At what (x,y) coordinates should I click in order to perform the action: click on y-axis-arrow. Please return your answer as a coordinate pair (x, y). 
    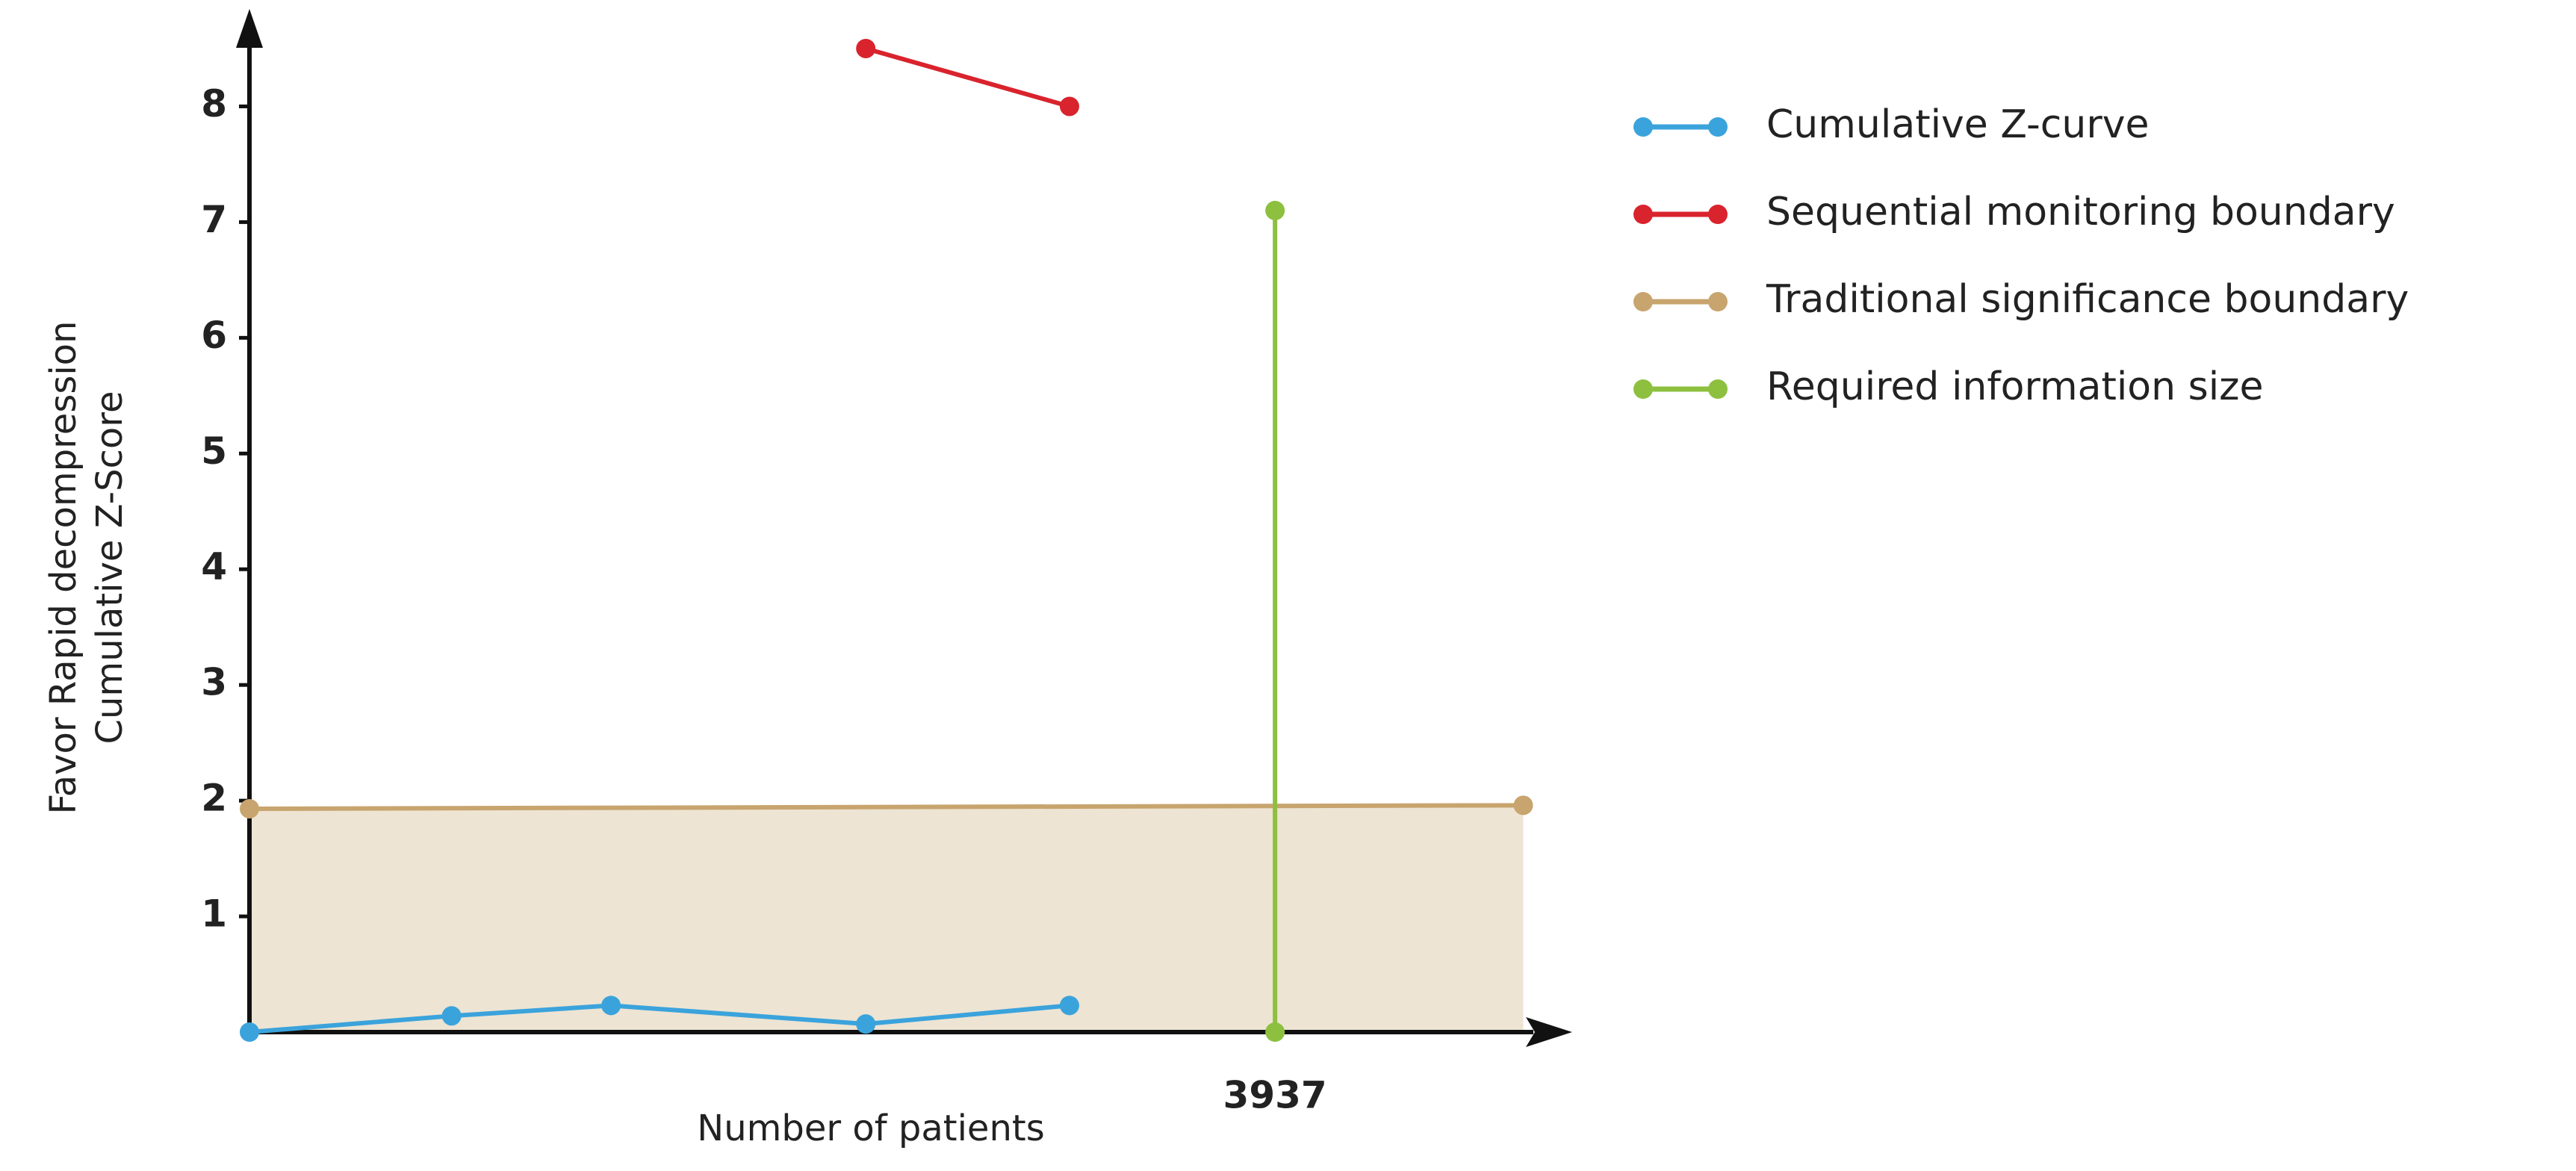
    Looking at the image, I should click on (250, 28).